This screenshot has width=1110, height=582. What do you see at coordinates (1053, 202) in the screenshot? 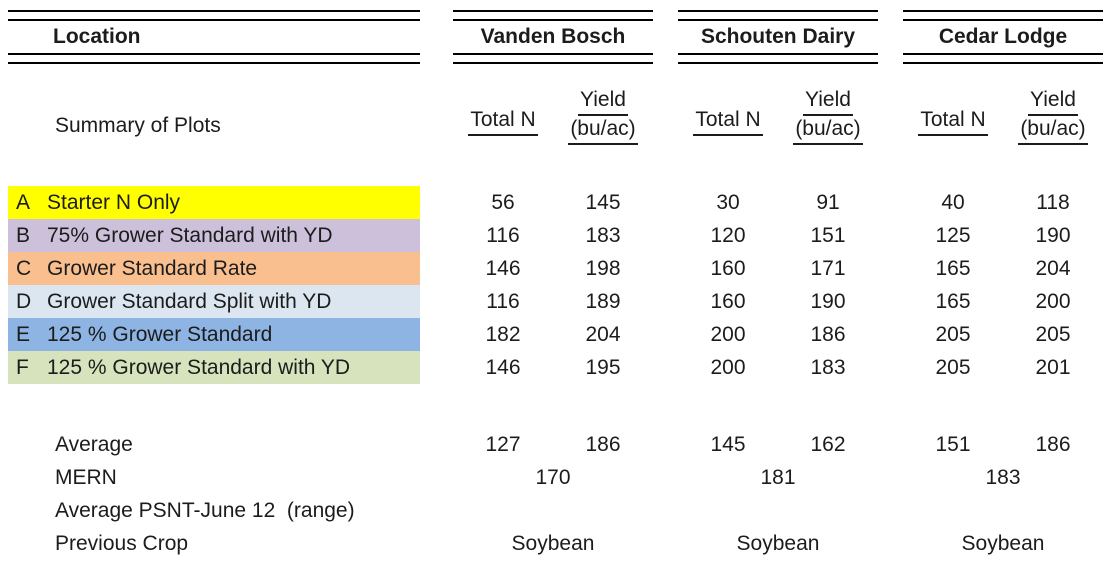
I see `value-cell: 118` at bounding box center [1053, 202].